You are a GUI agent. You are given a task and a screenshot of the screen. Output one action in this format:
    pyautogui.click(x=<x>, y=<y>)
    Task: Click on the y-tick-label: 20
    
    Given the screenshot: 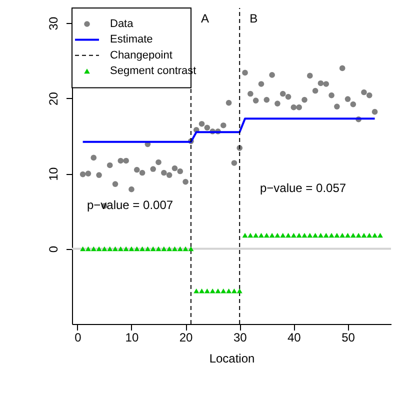 What is the action you would take?
    pyautogui.click(x=53, y=99)
    